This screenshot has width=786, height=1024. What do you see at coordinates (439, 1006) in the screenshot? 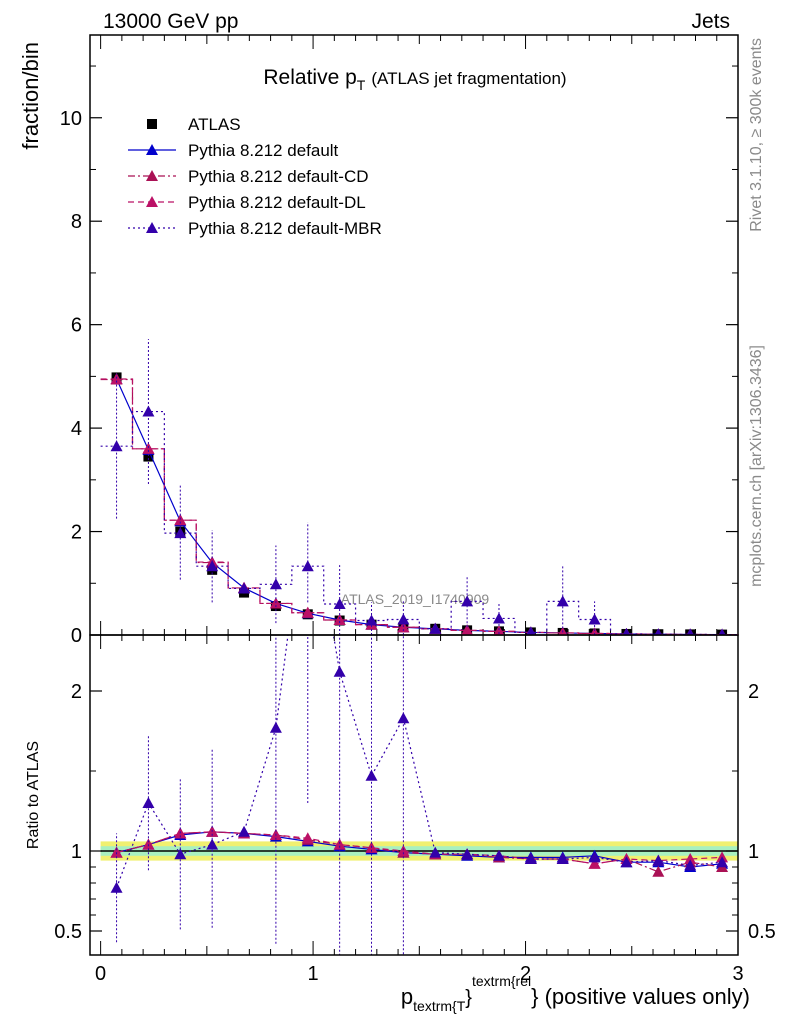
I see `xlabel-subscript: textrm{T` at bounding box center [439, 1006].